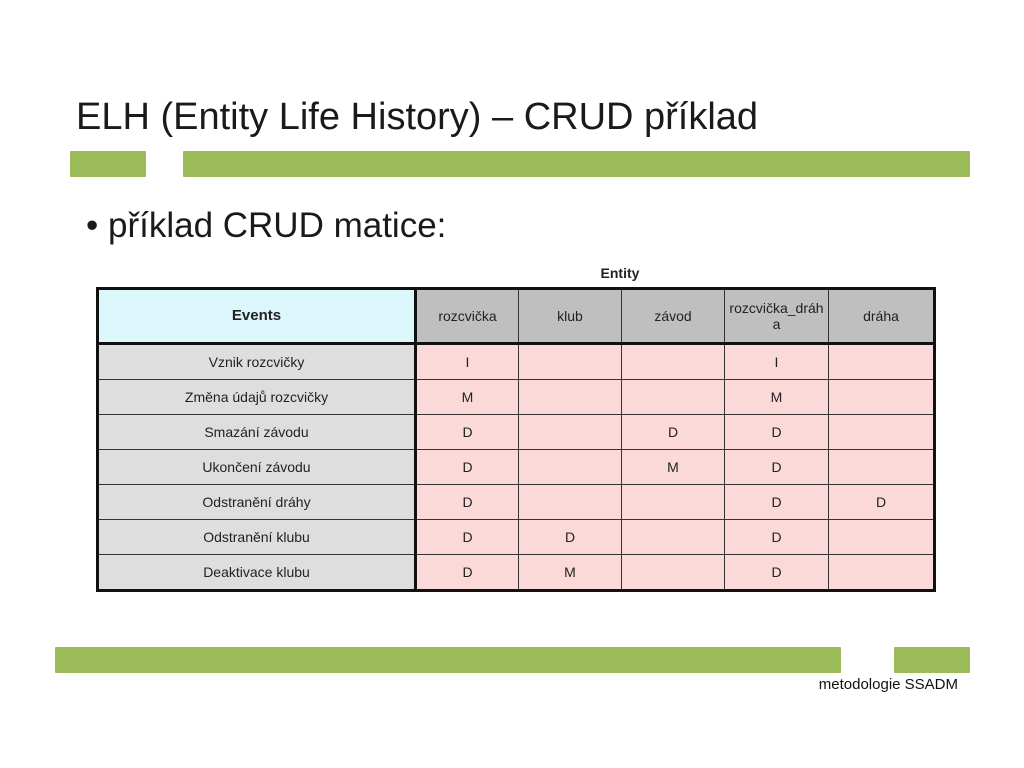  I want to click on top-accent-bar-short, so click(108, 164).